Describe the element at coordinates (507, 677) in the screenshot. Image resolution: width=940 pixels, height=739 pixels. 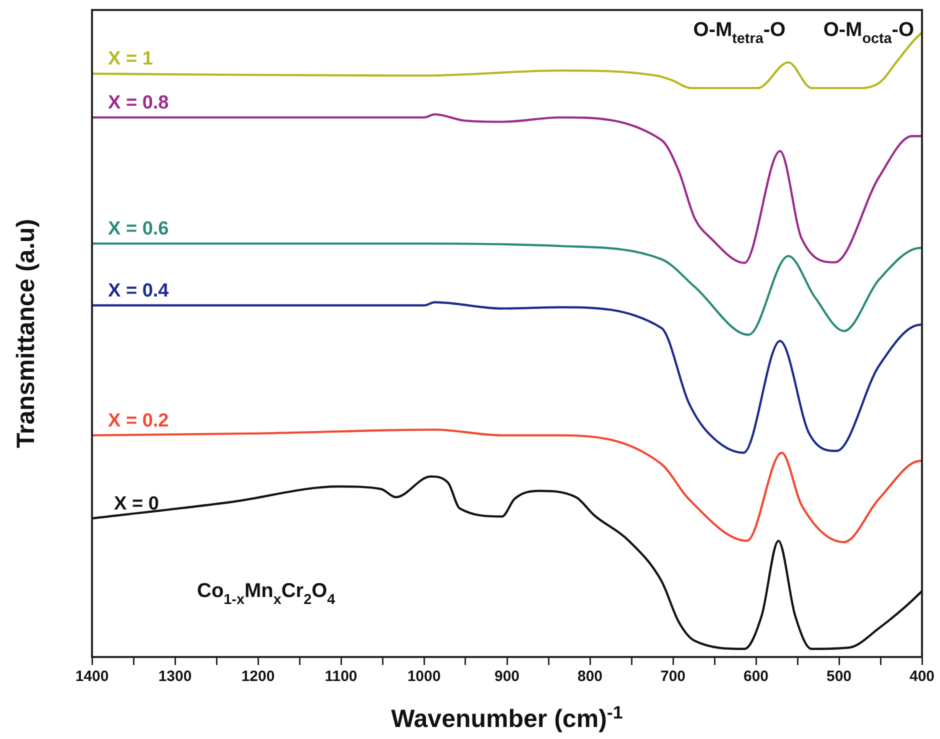
I see `x-tick-label: 900` at that location.